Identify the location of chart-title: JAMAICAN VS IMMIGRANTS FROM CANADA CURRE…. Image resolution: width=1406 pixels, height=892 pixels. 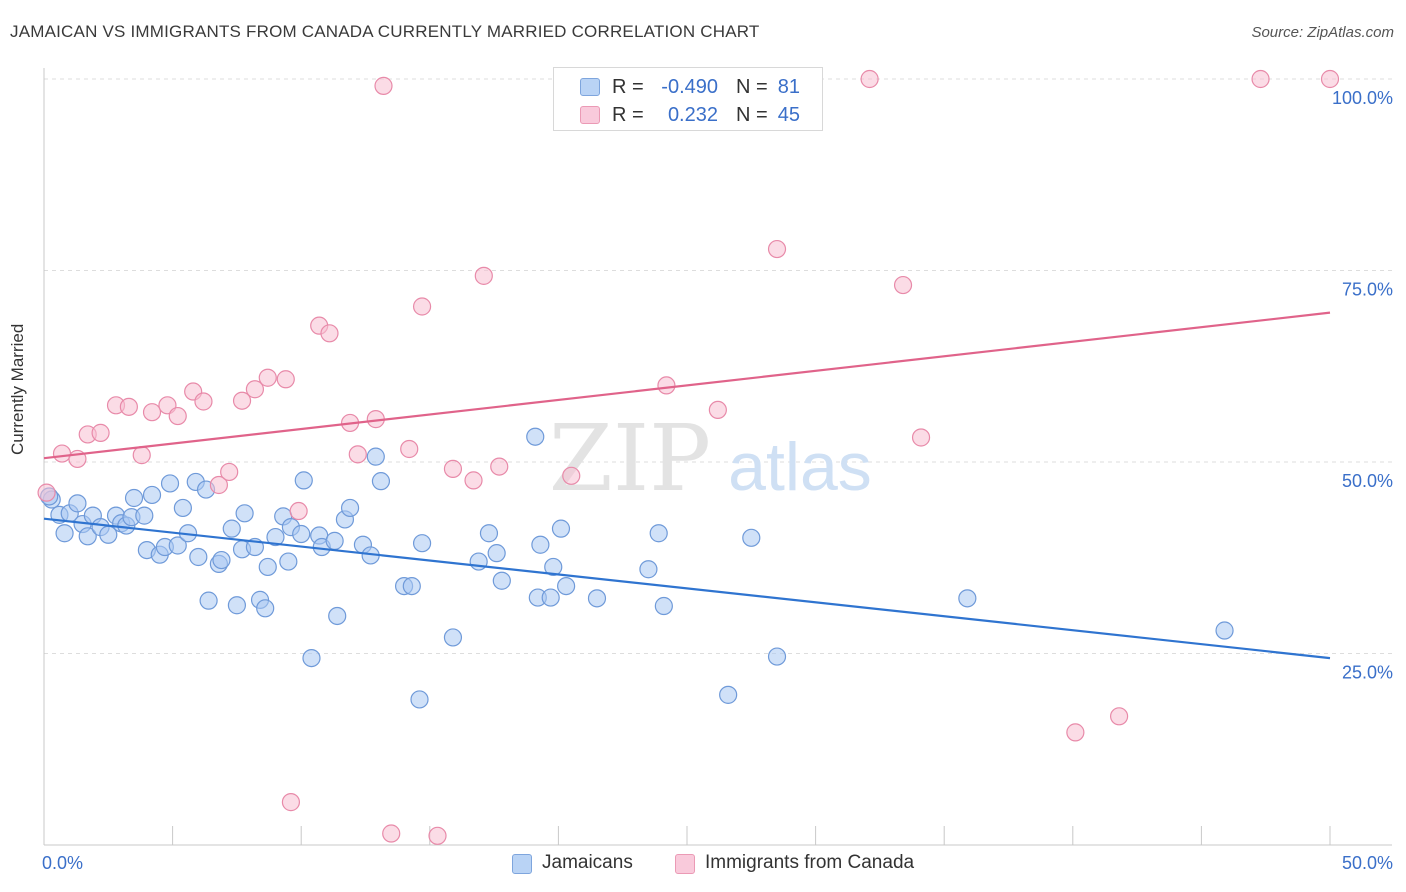
(385, 31).